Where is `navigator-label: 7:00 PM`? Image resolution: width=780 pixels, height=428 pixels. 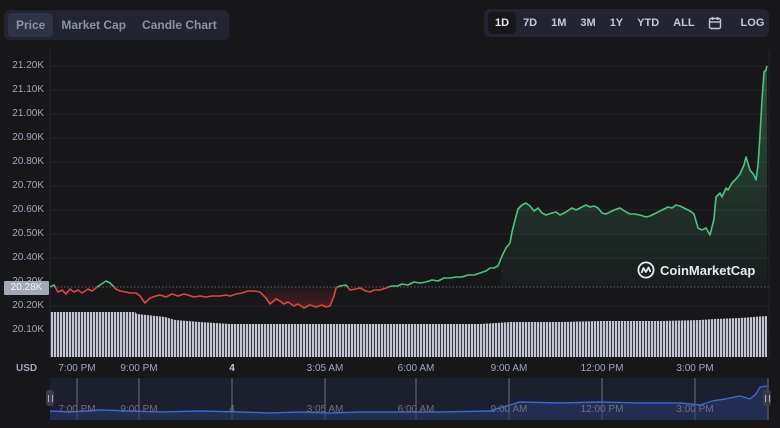 navigator-label: 7:00 PM is located at coordinates (77, 409).